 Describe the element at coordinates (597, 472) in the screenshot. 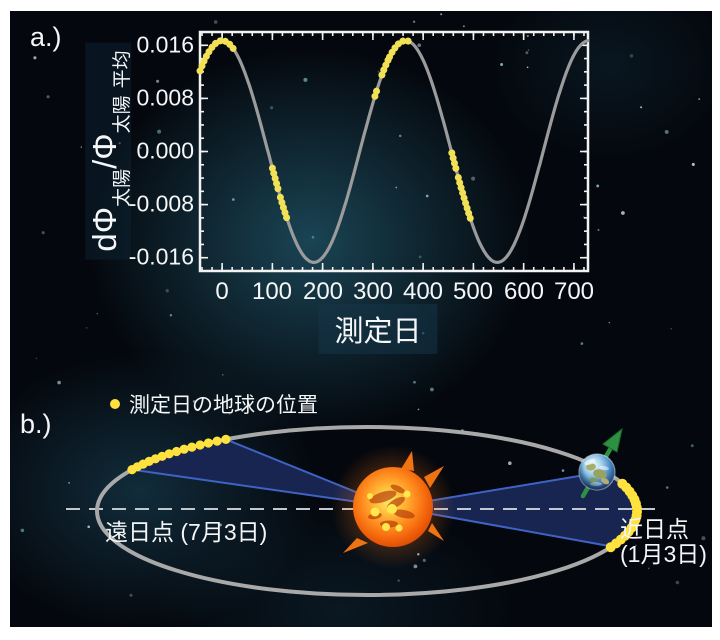

I see `earth` at that location.